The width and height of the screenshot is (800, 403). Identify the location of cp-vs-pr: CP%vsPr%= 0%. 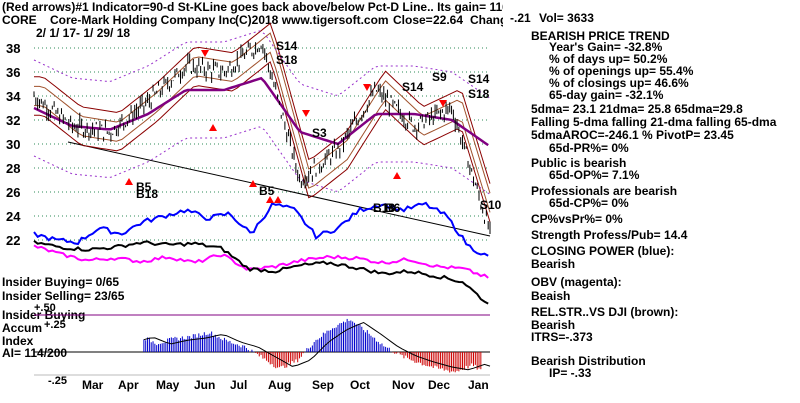
(577, 219).